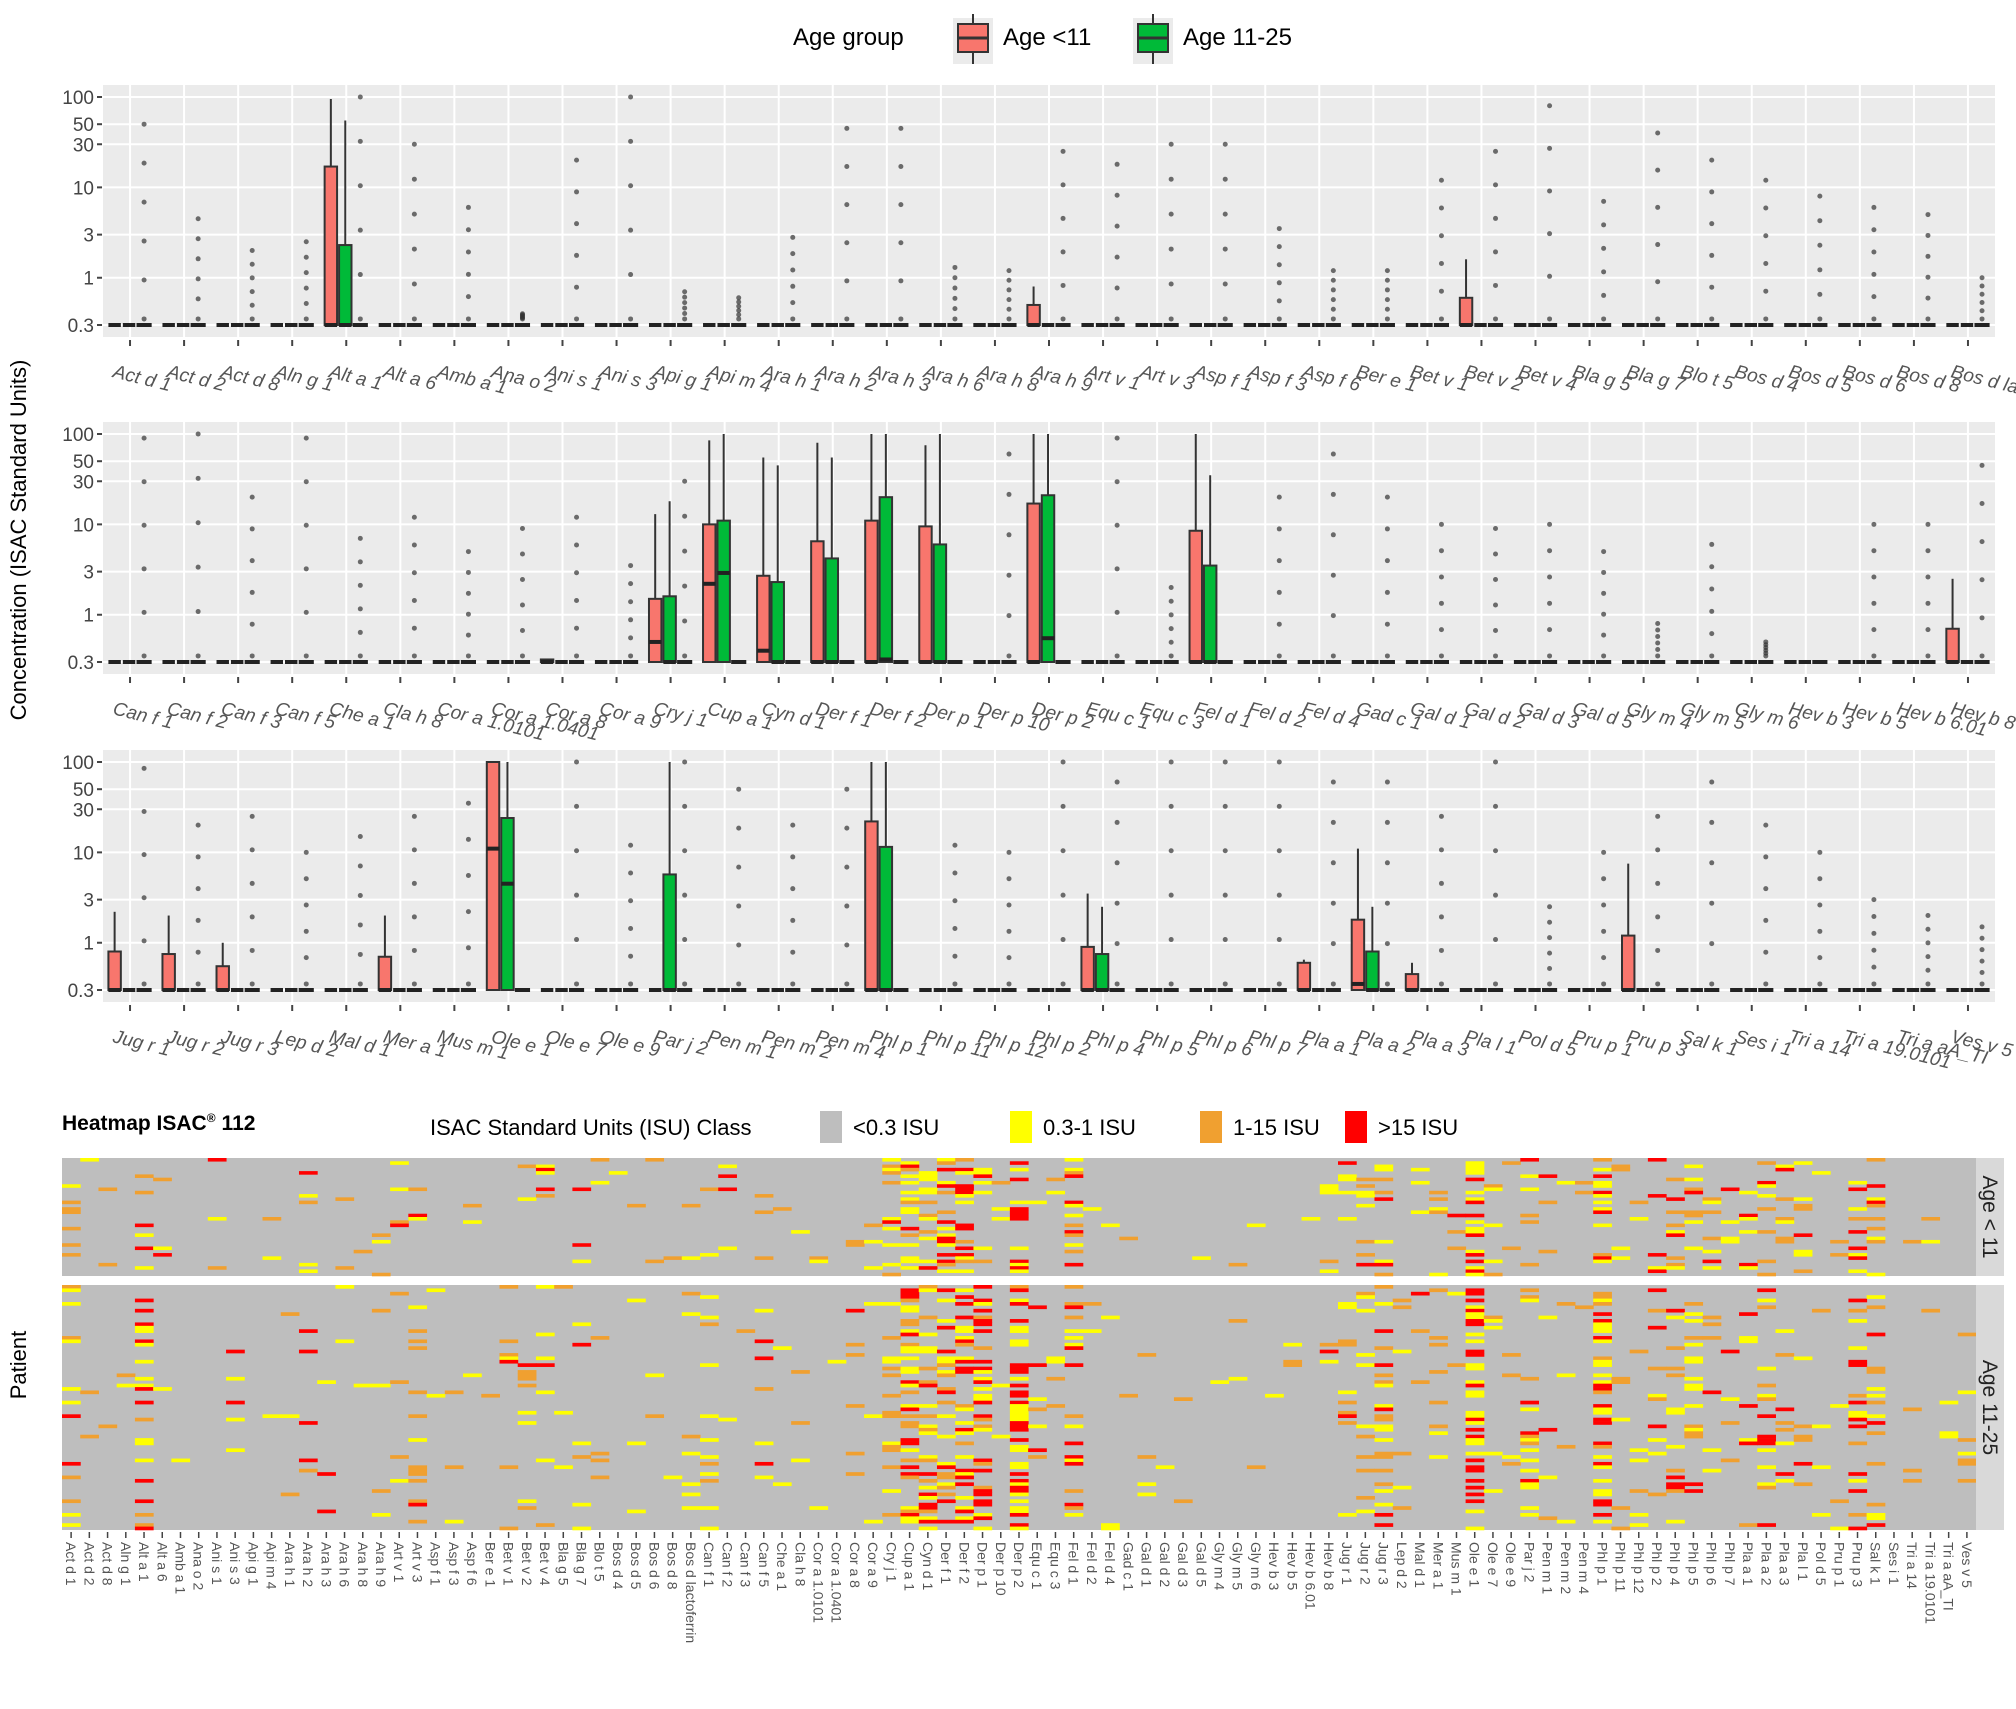 The image size is (2016, 1709). Describe the element at coordinates (818, 1582) in the screenshot. I see `heatmap-x-tick-label: Cor a 1.0101` at that location.